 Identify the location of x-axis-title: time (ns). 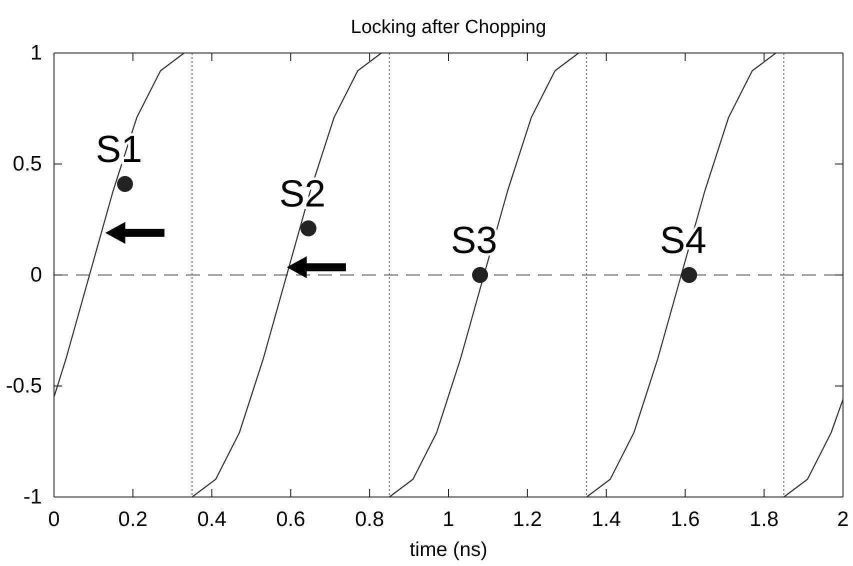
(449, 550).